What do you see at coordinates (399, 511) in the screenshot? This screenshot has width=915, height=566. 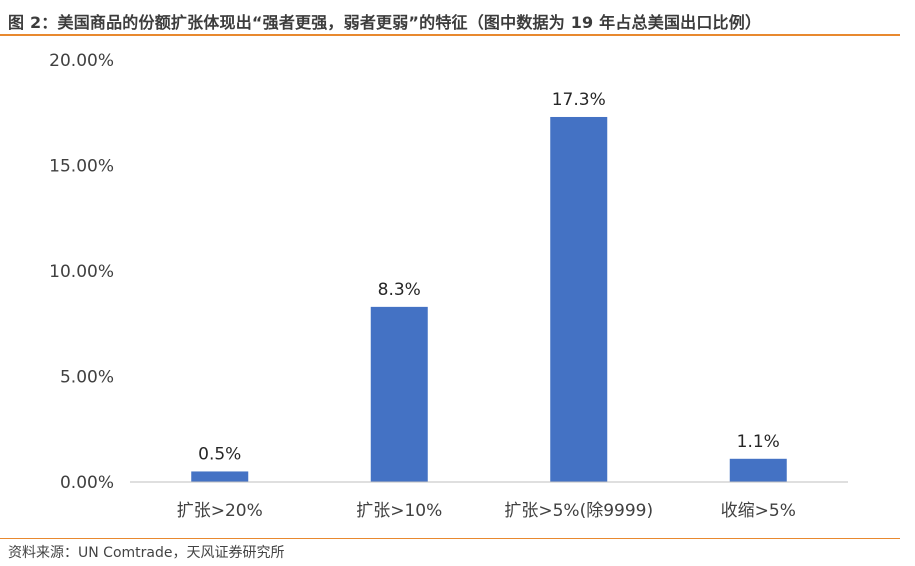 I see `x-tick-label: 扩张>10%` at bounding box center [399, 511].